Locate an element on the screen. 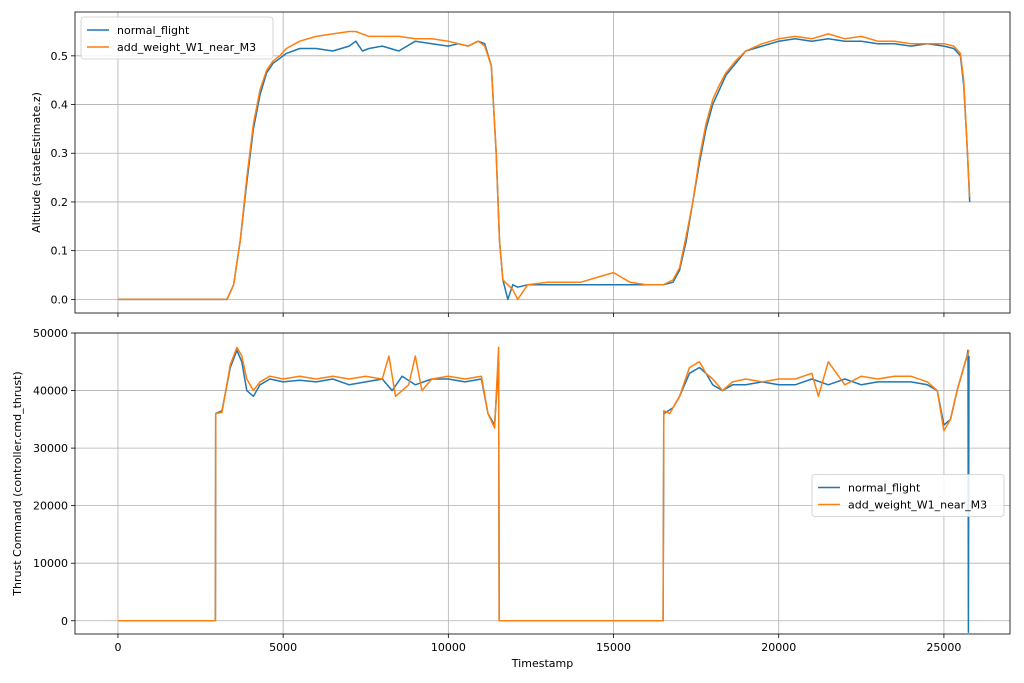 Image resolution: width=1024 pixels, height=683 pixels. y-tick-label: 0.0 is located at coordinates (60, 299).